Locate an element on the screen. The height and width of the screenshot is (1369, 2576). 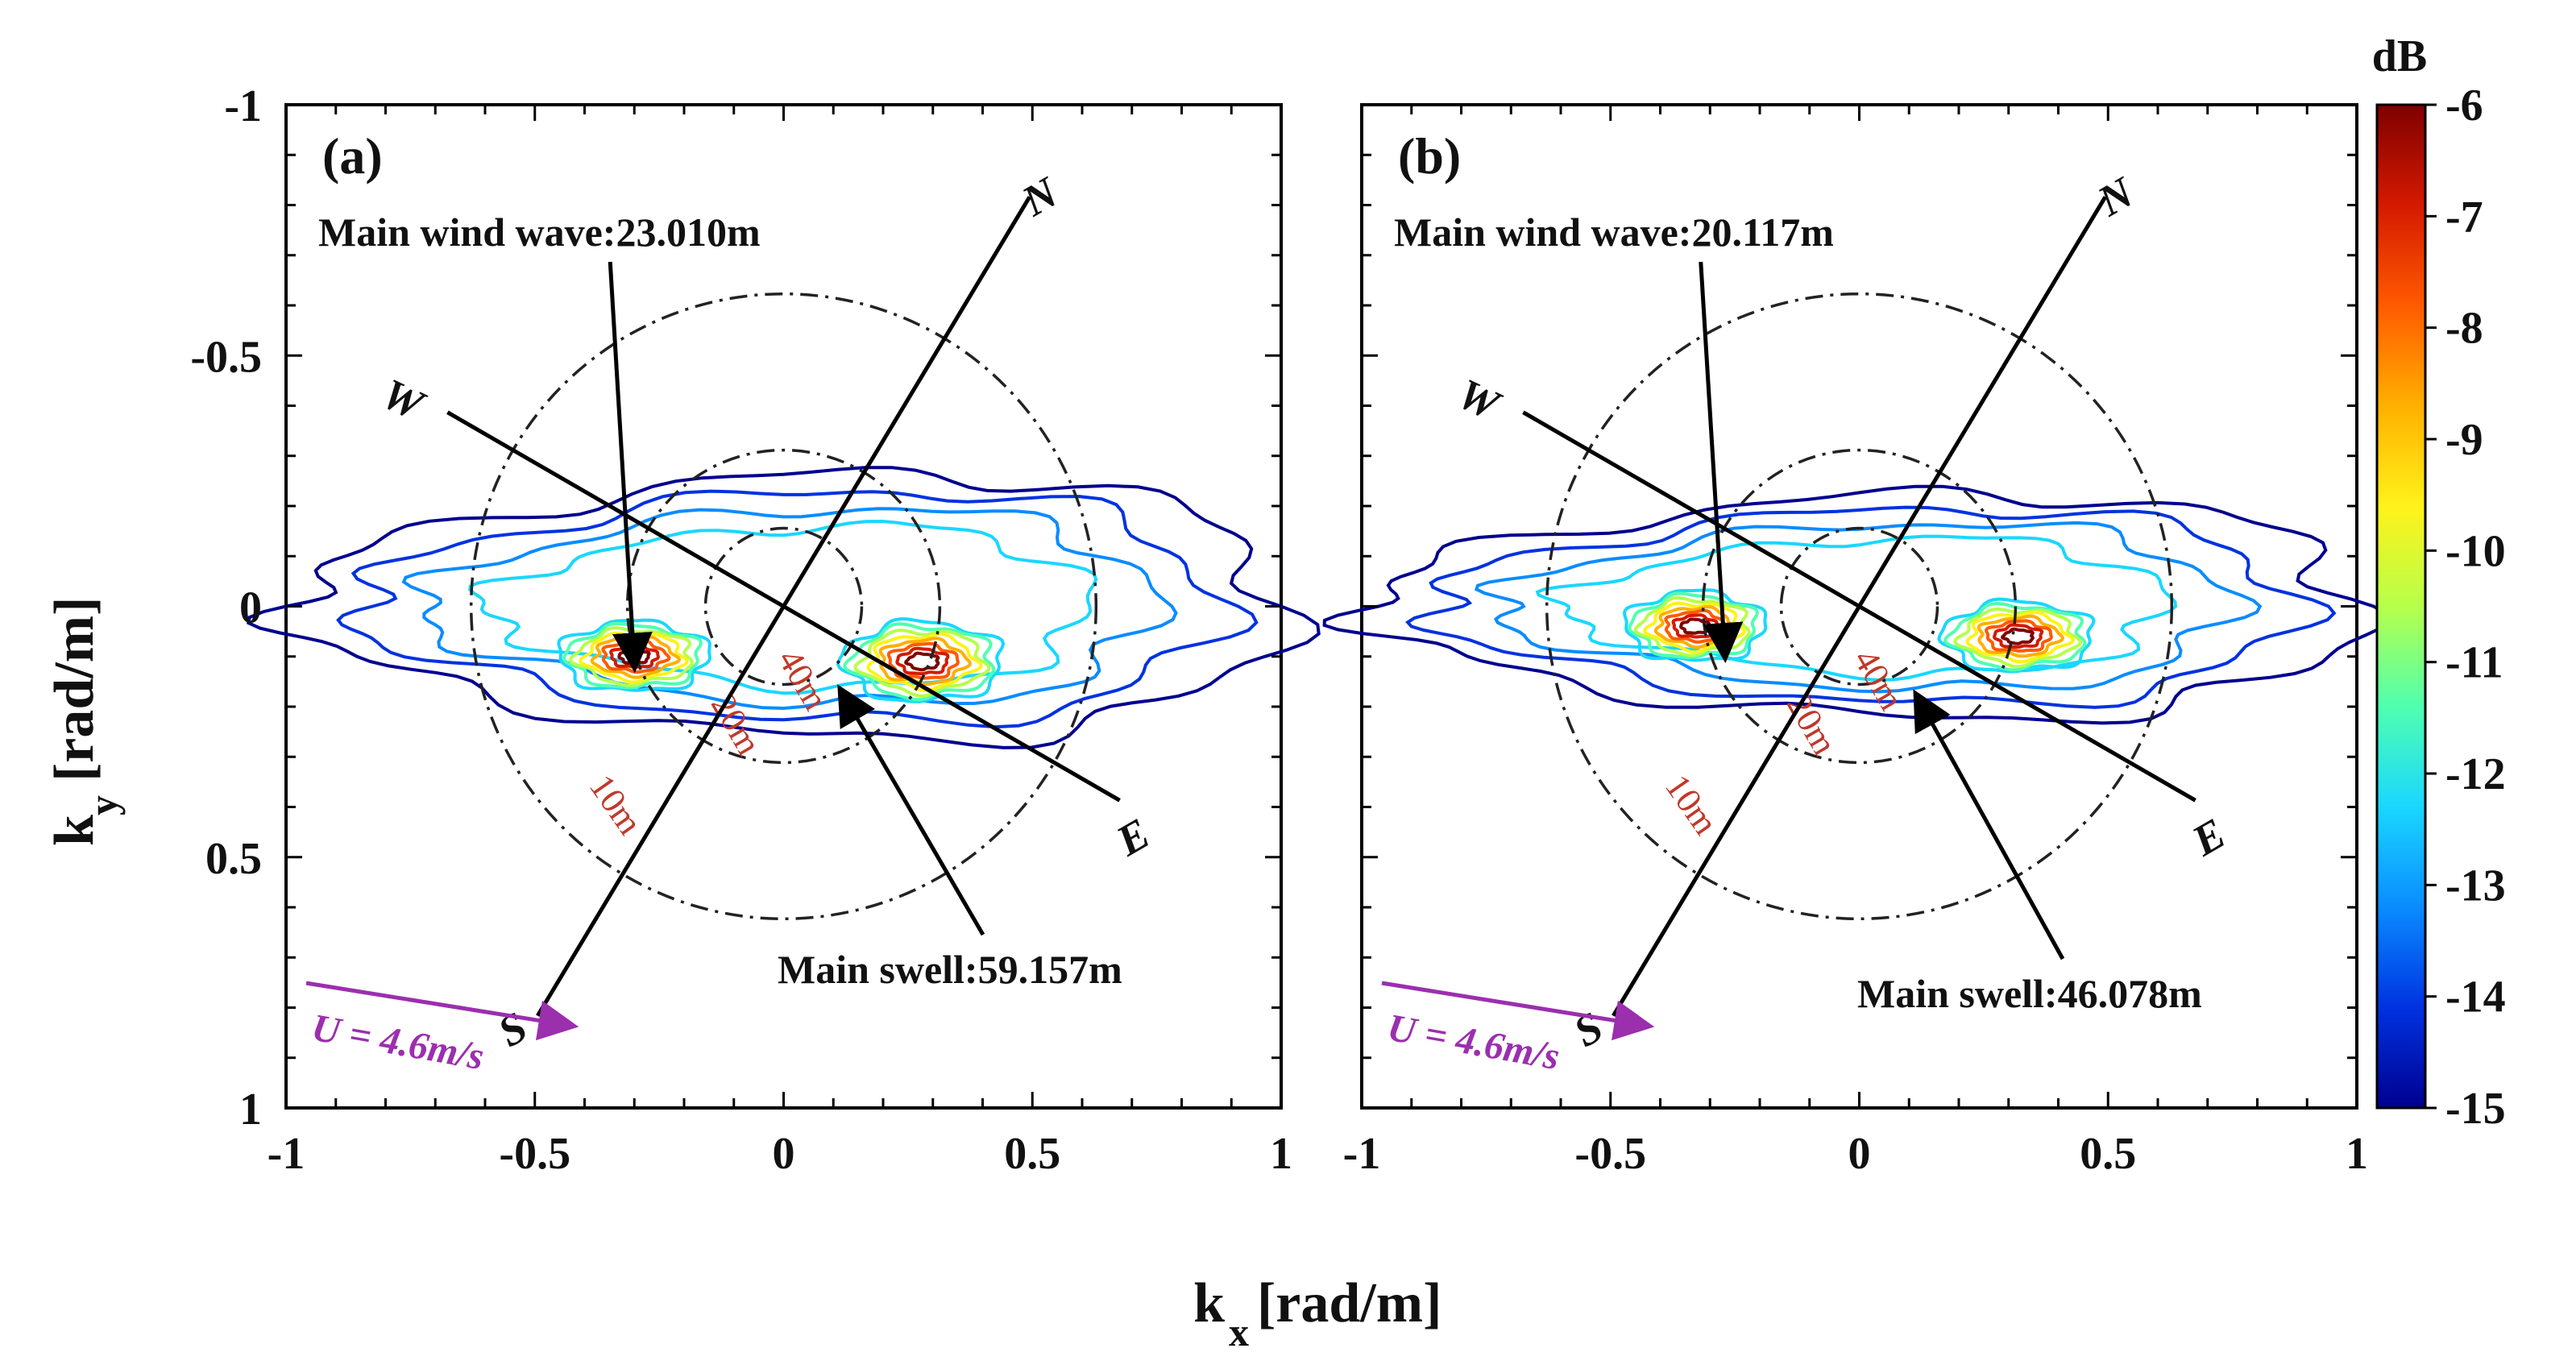
colorbar-tick-label: -10 is located at coordinates (2475, 551).